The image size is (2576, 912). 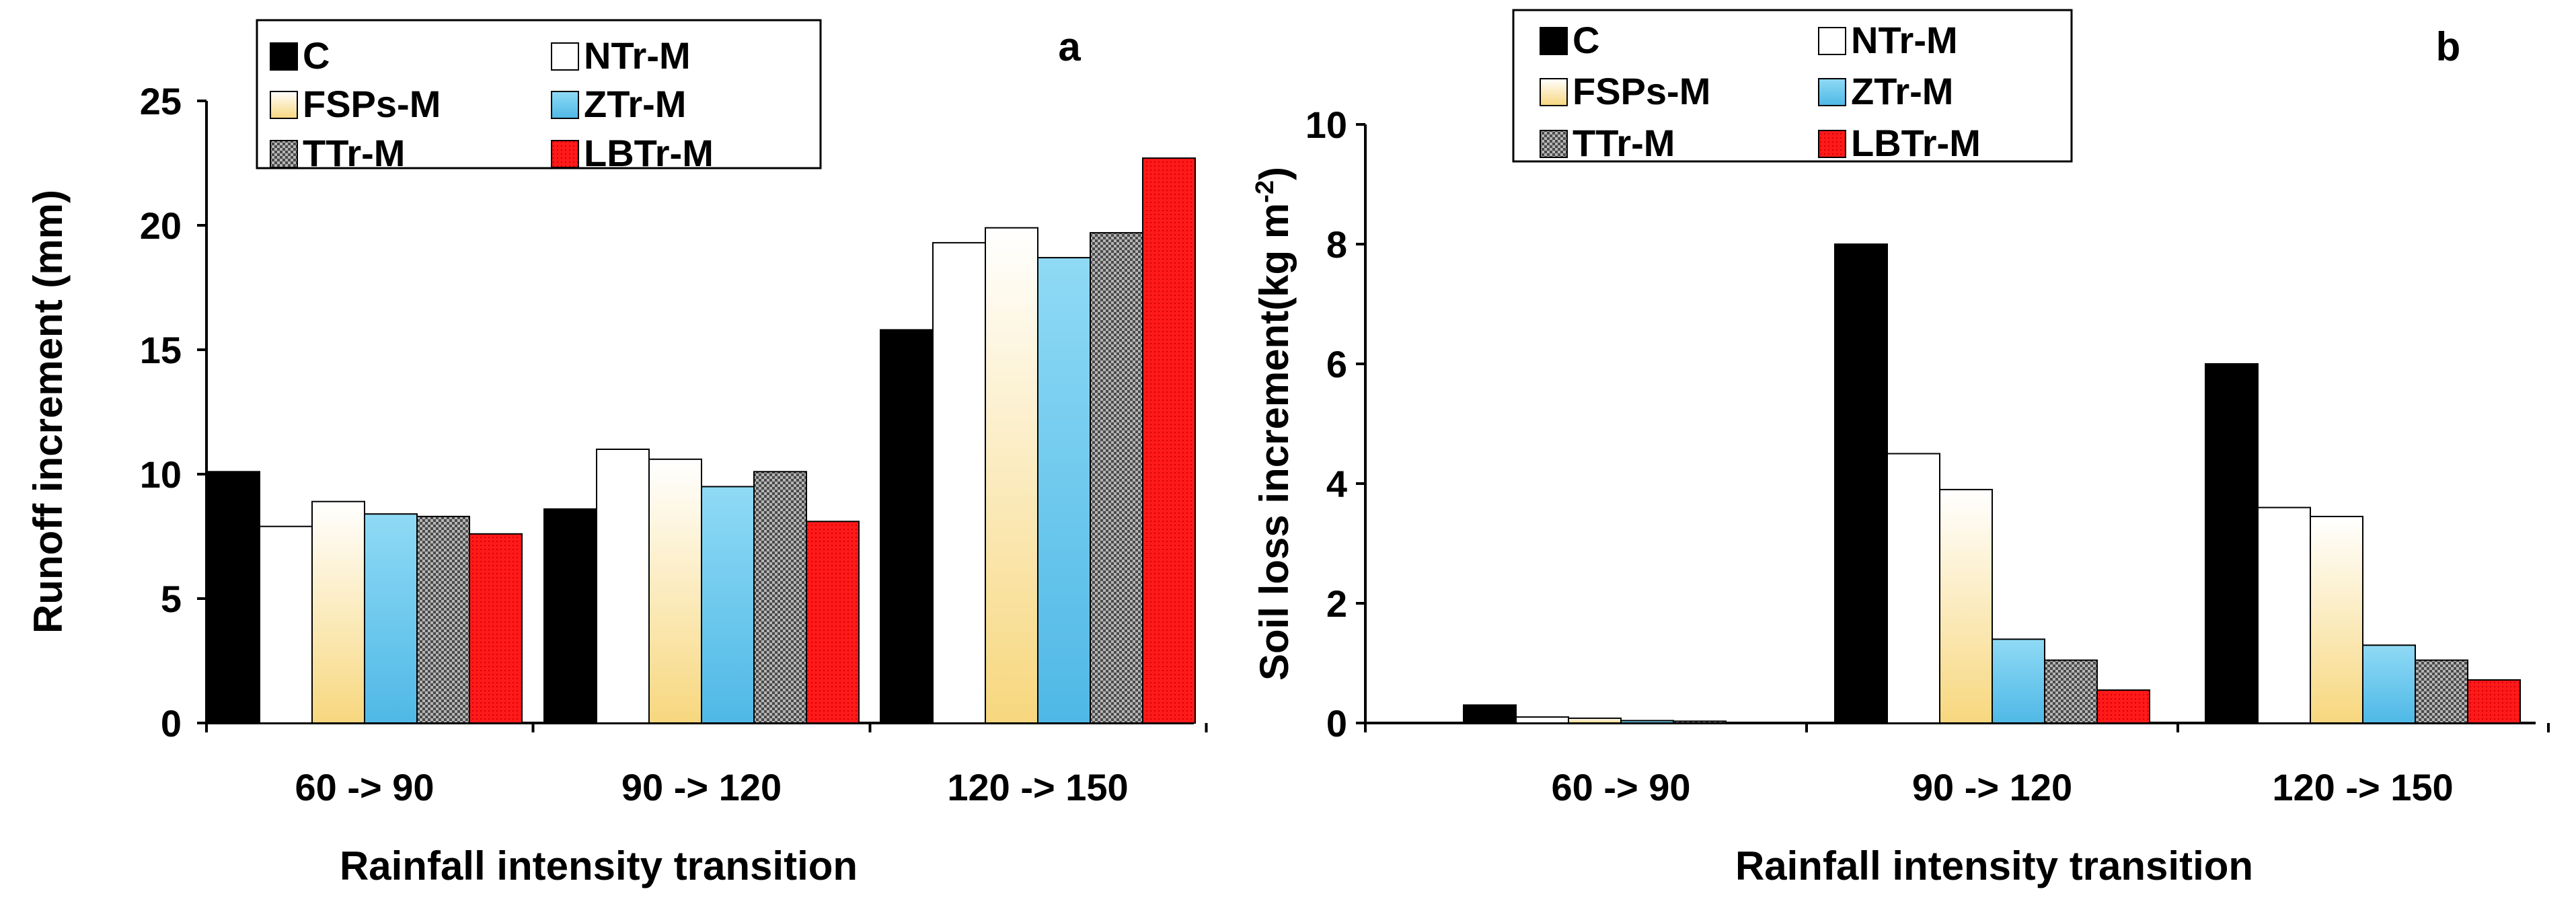 What do you see at coordinates (161, 350) in the screenshot?
I see `y-tick-label: 15` at bounding box center [161, 350].